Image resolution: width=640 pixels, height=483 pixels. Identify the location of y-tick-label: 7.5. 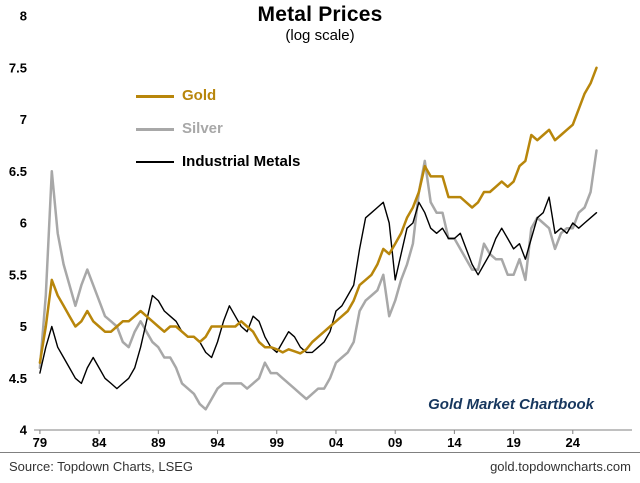
(18, 67).